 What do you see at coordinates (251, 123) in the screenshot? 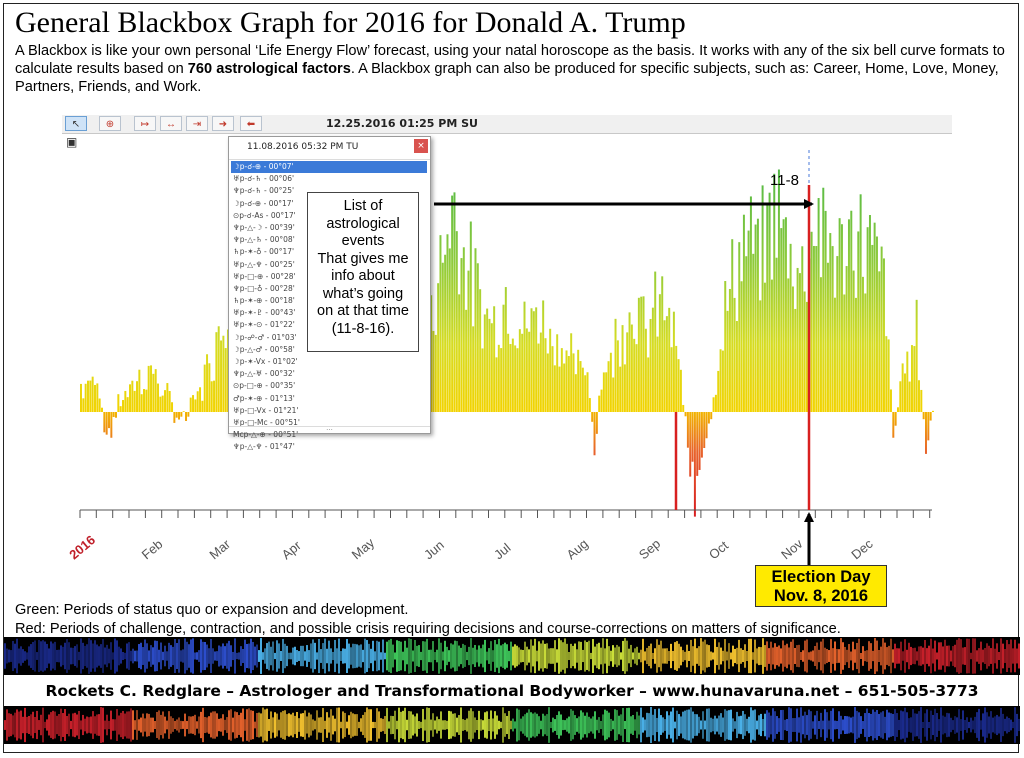
I see `prev-icon: ⬅` at bounding box center [251, 123].